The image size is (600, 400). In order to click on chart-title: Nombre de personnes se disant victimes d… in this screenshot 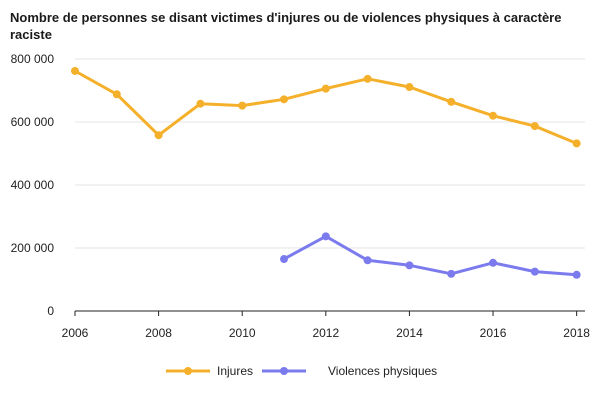, I will do `click(286, 26)`.